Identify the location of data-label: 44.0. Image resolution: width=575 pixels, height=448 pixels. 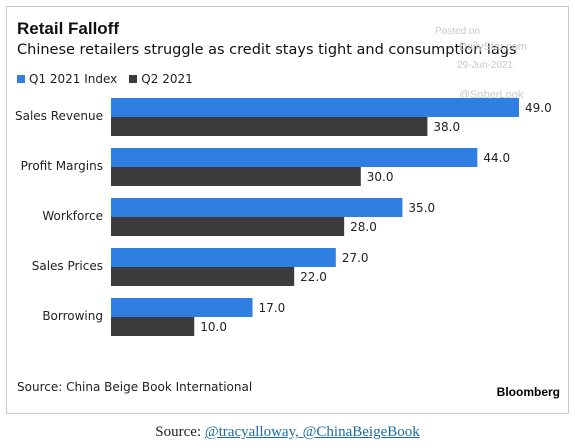
(496, 158).